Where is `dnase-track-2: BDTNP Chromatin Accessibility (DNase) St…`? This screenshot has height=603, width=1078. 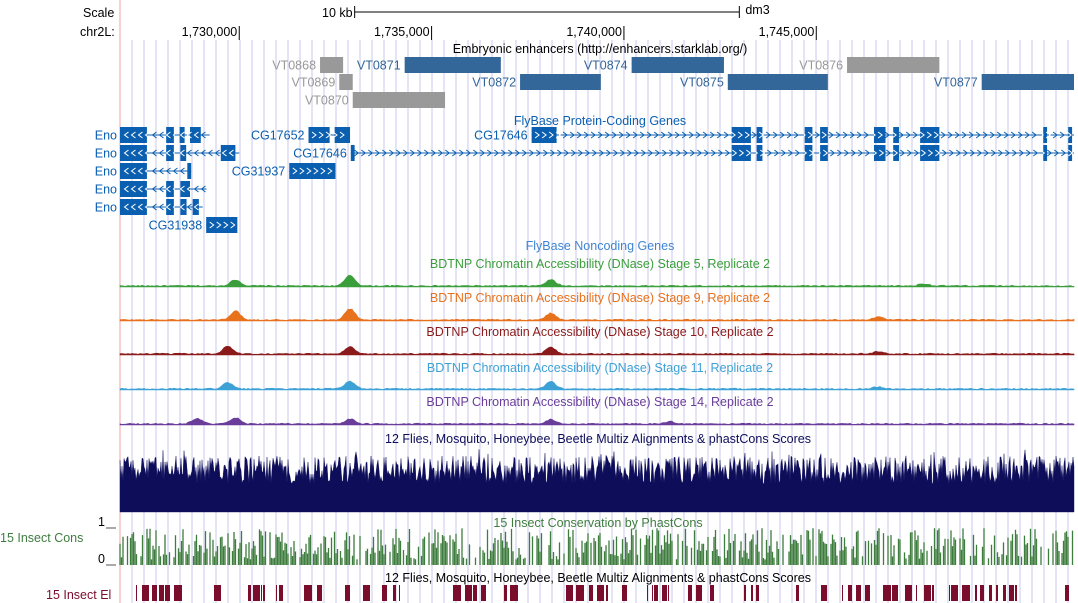
dnase-track-2: BDTNP Chromatin Accessibility (DNase) St… is located at coordinates (597, 306).